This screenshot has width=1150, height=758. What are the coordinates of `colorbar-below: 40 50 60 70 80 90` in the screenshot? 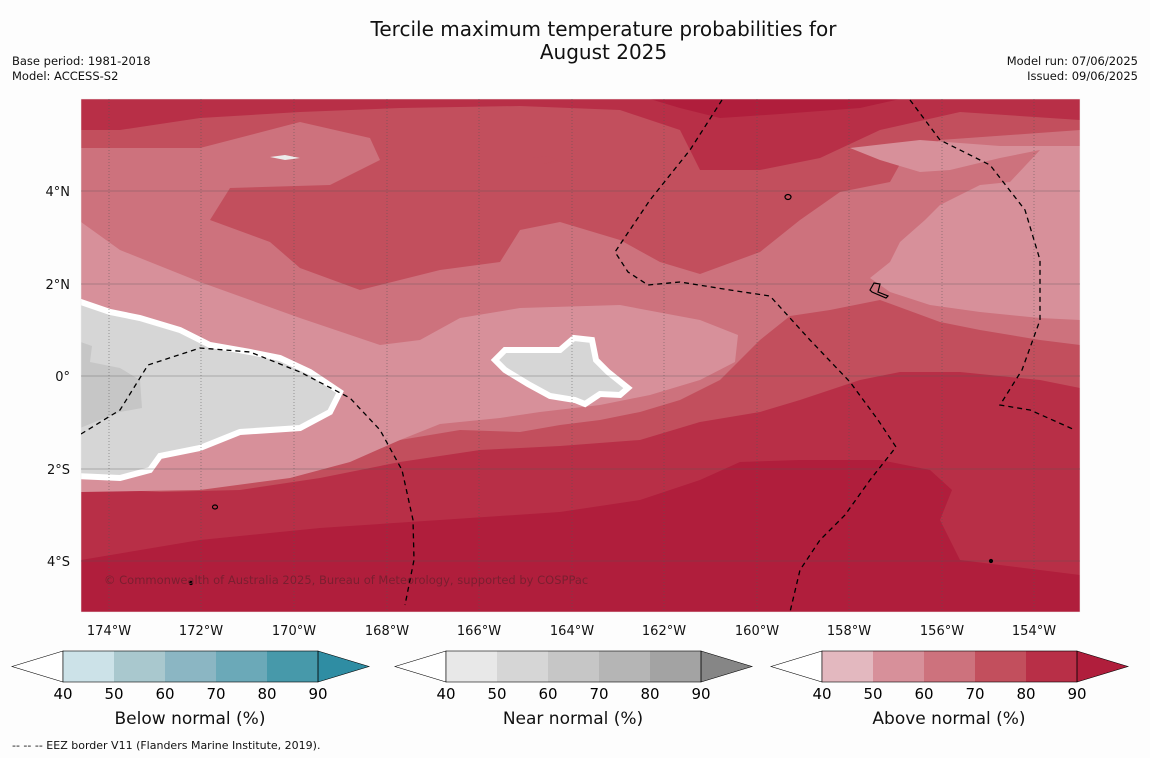 It's located at (190, 676).